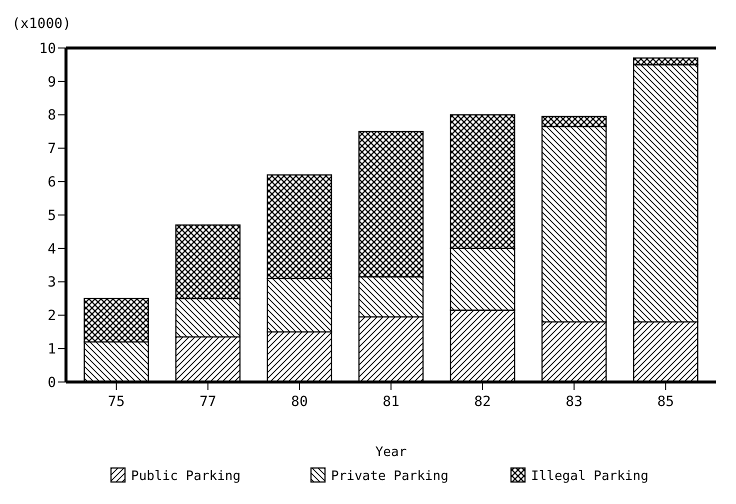 The width and height of the screenshot is (736, 504). What do you see at coordinates (52, 216) in the screenshot?
I see `y-tick-label: 5` at bounding box center [52, 216].